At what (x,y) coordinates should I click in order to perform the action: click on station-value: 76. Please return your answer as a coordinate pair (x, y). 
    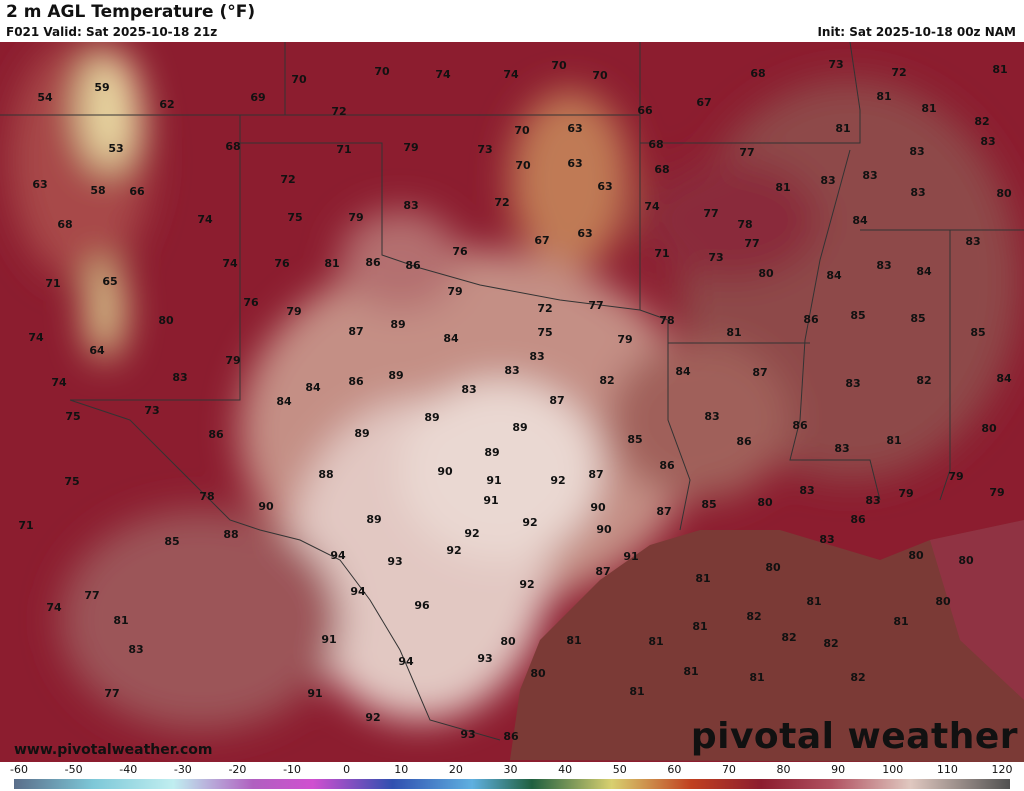
    Looking at the image, I should click on (282, 263).